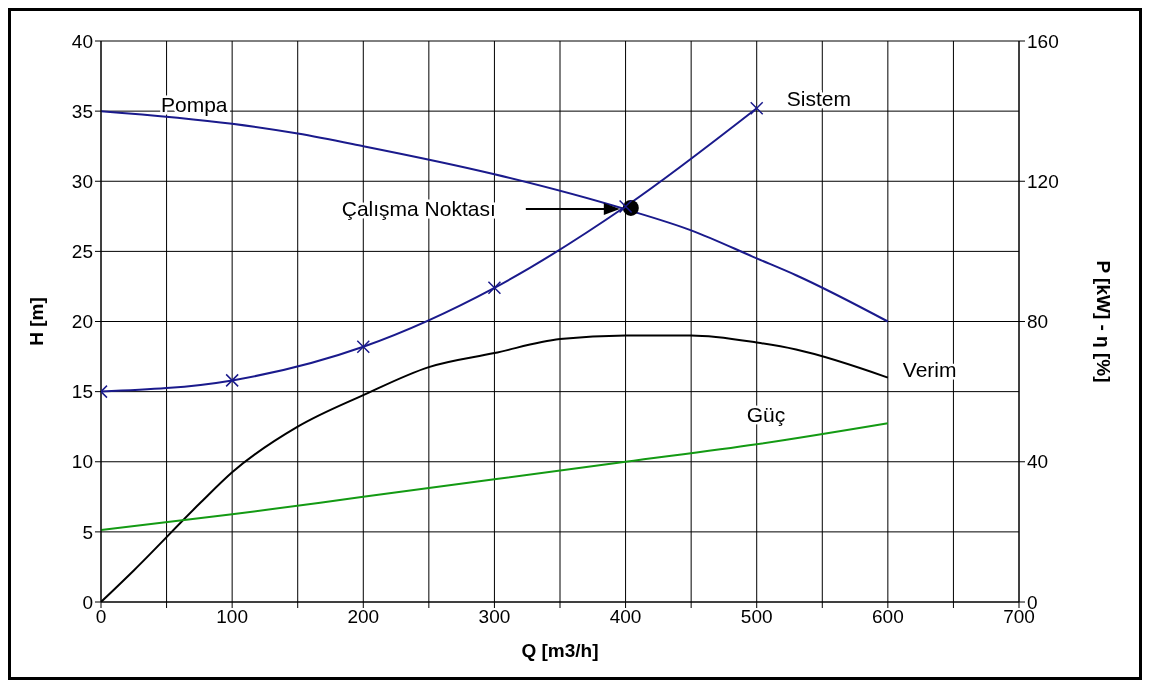  What do you see at coordinates (82, 322) in the screenshot?
I see `y-tick-label: 20` at bounding box center [82, 322].